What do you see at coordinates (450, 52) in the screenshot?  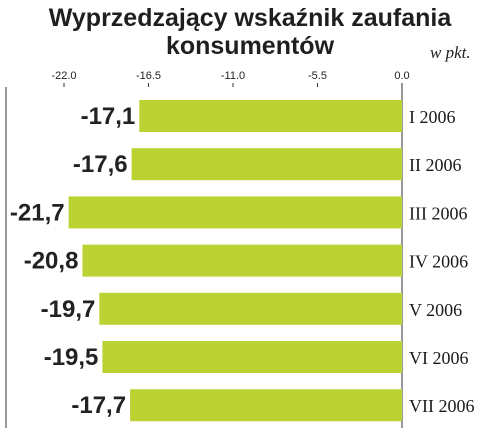 I see `unit-label: w pkt.` at bounding box center [450, 52].